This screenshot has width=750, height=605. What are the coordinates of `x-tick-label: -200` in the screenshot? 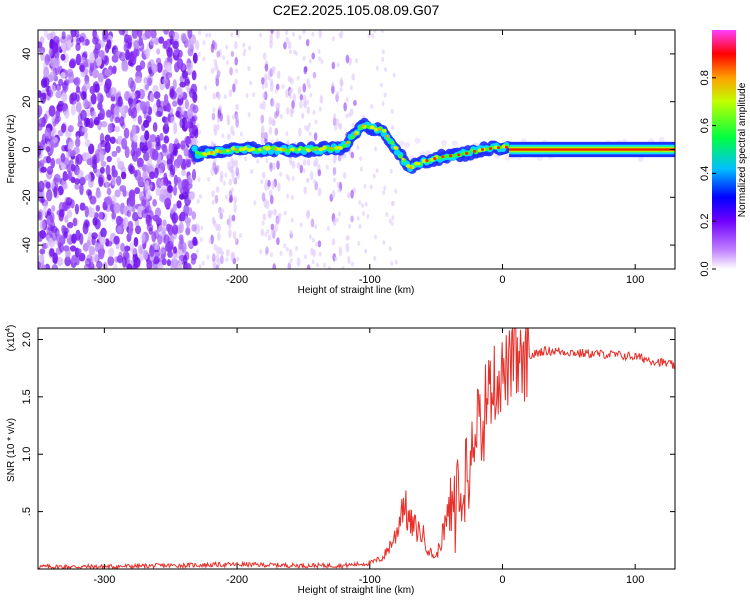 It's located at (237, 580).